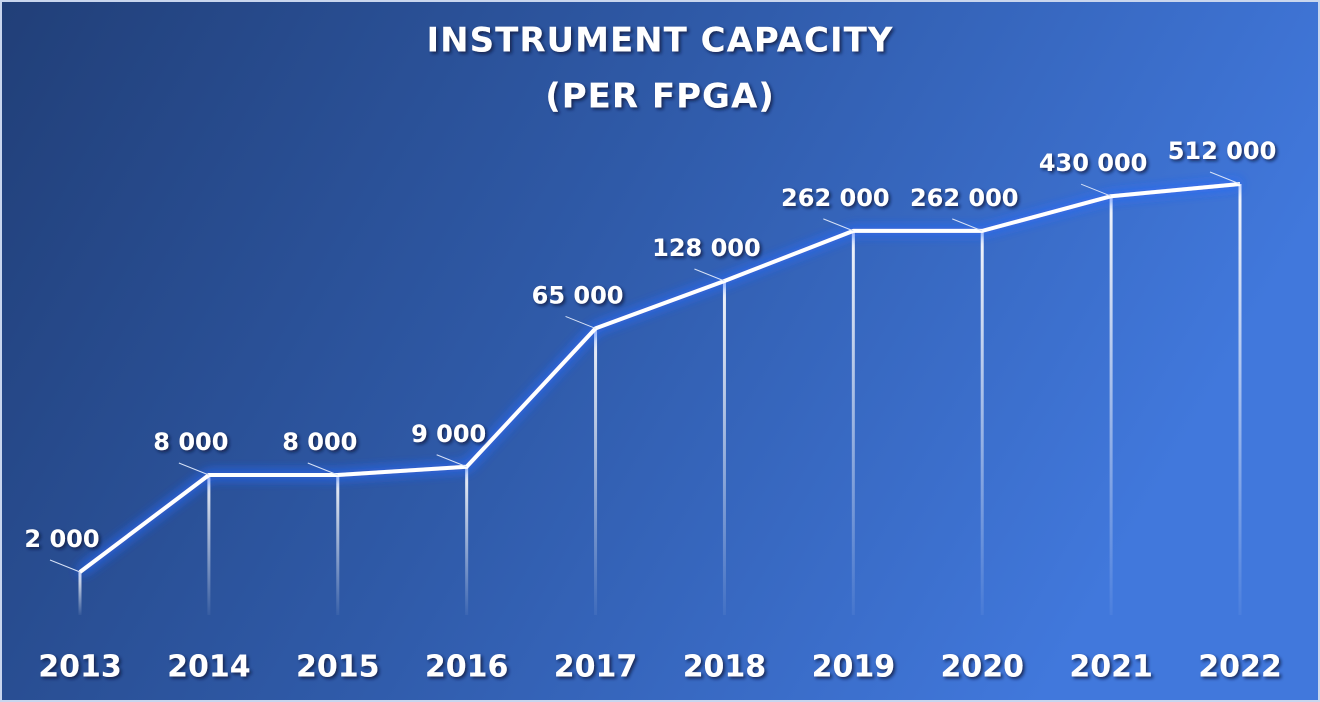 The image size is (1320, 702). Describe the element at coordinates (1093, 163) in the screenshot. I see `value-label: 430 000` at that location.